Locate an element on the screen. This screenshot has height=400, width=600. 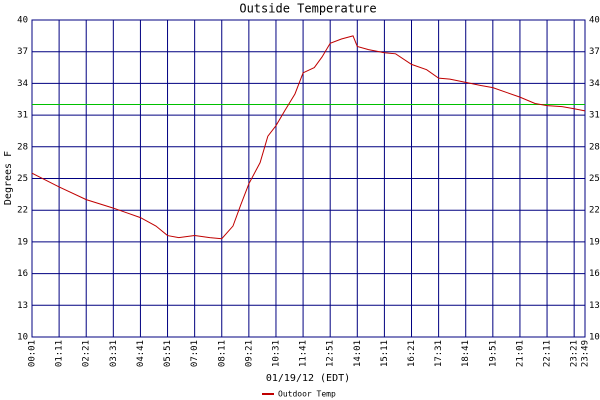
y-tick-label: 40 is located at coordinates (22, 21).